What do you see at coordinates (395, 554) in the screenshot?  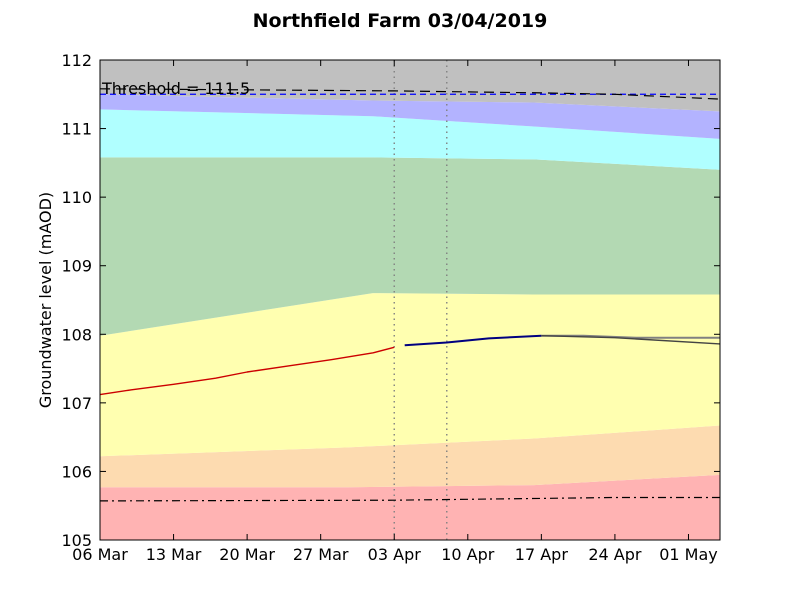 I see `x-tick-label-4: 03 Apr` at bounding box center [395, 554].